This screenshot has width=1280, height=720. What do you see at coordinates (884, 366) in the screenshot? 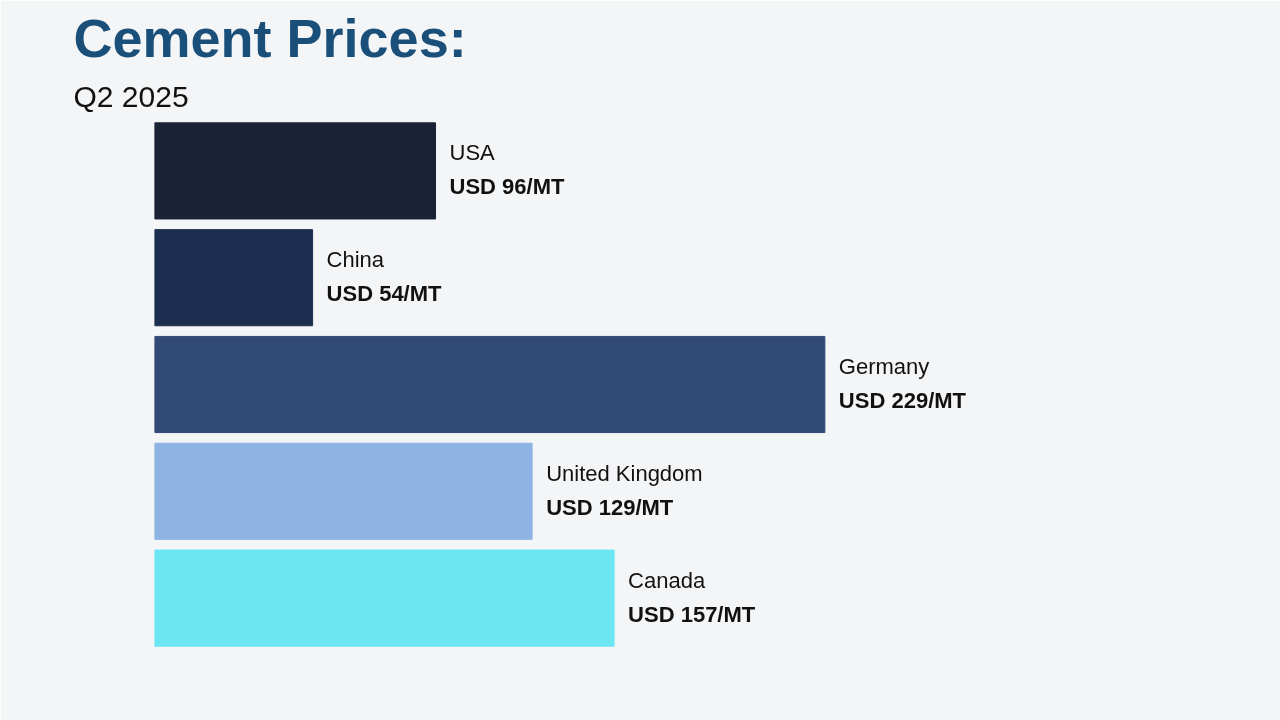
I see `y-tick-label: Germany` at bounding box center [884, 366].